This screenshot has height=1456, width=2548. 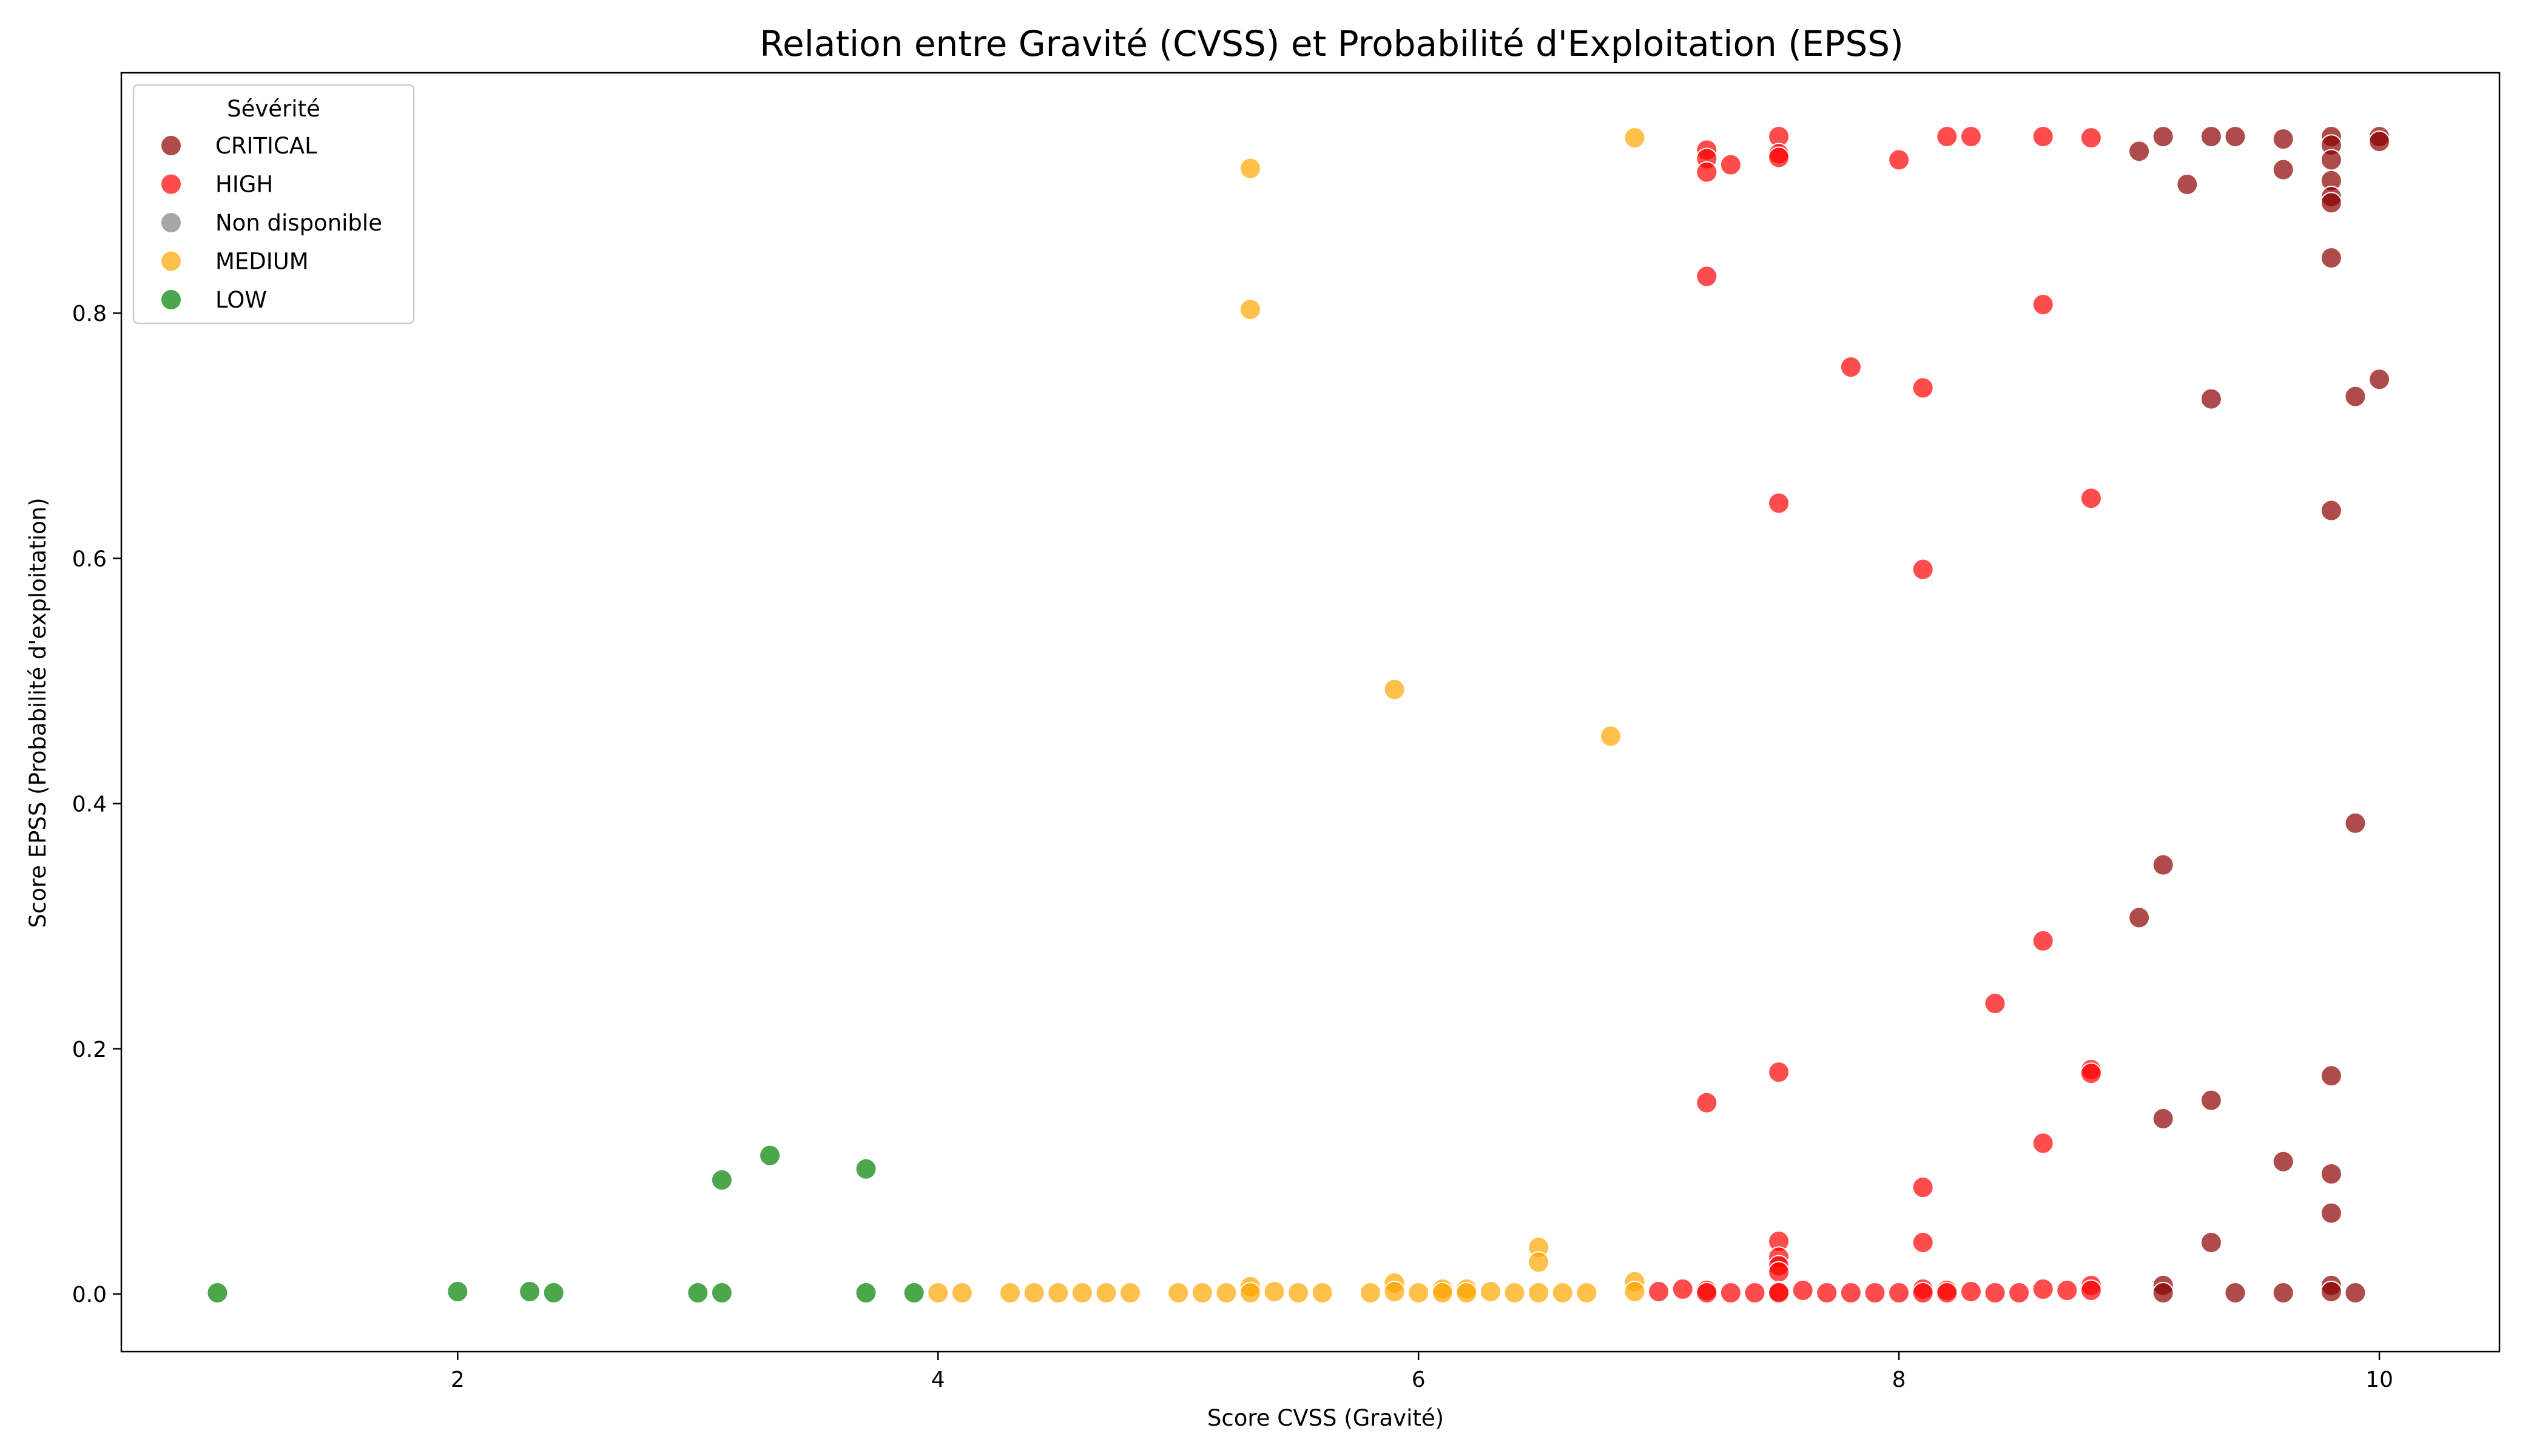 What do you see at coordinates (89, 314) in the screenshot?
I see `y-tick-label: 0.8` at bounding box center [89, 314].